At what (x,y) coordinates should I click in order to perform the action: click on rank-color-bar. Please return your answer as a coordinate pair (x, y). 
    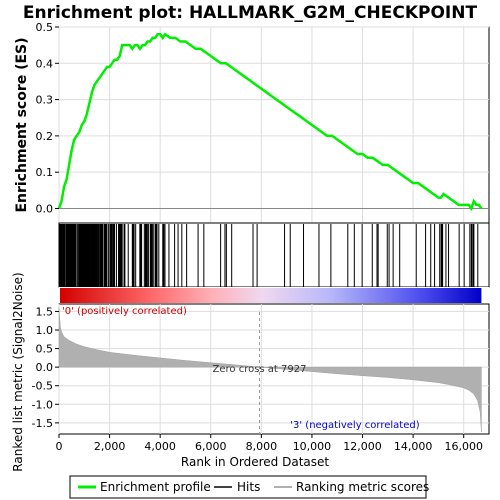
    Looking at the image, I should click on (274, 295).